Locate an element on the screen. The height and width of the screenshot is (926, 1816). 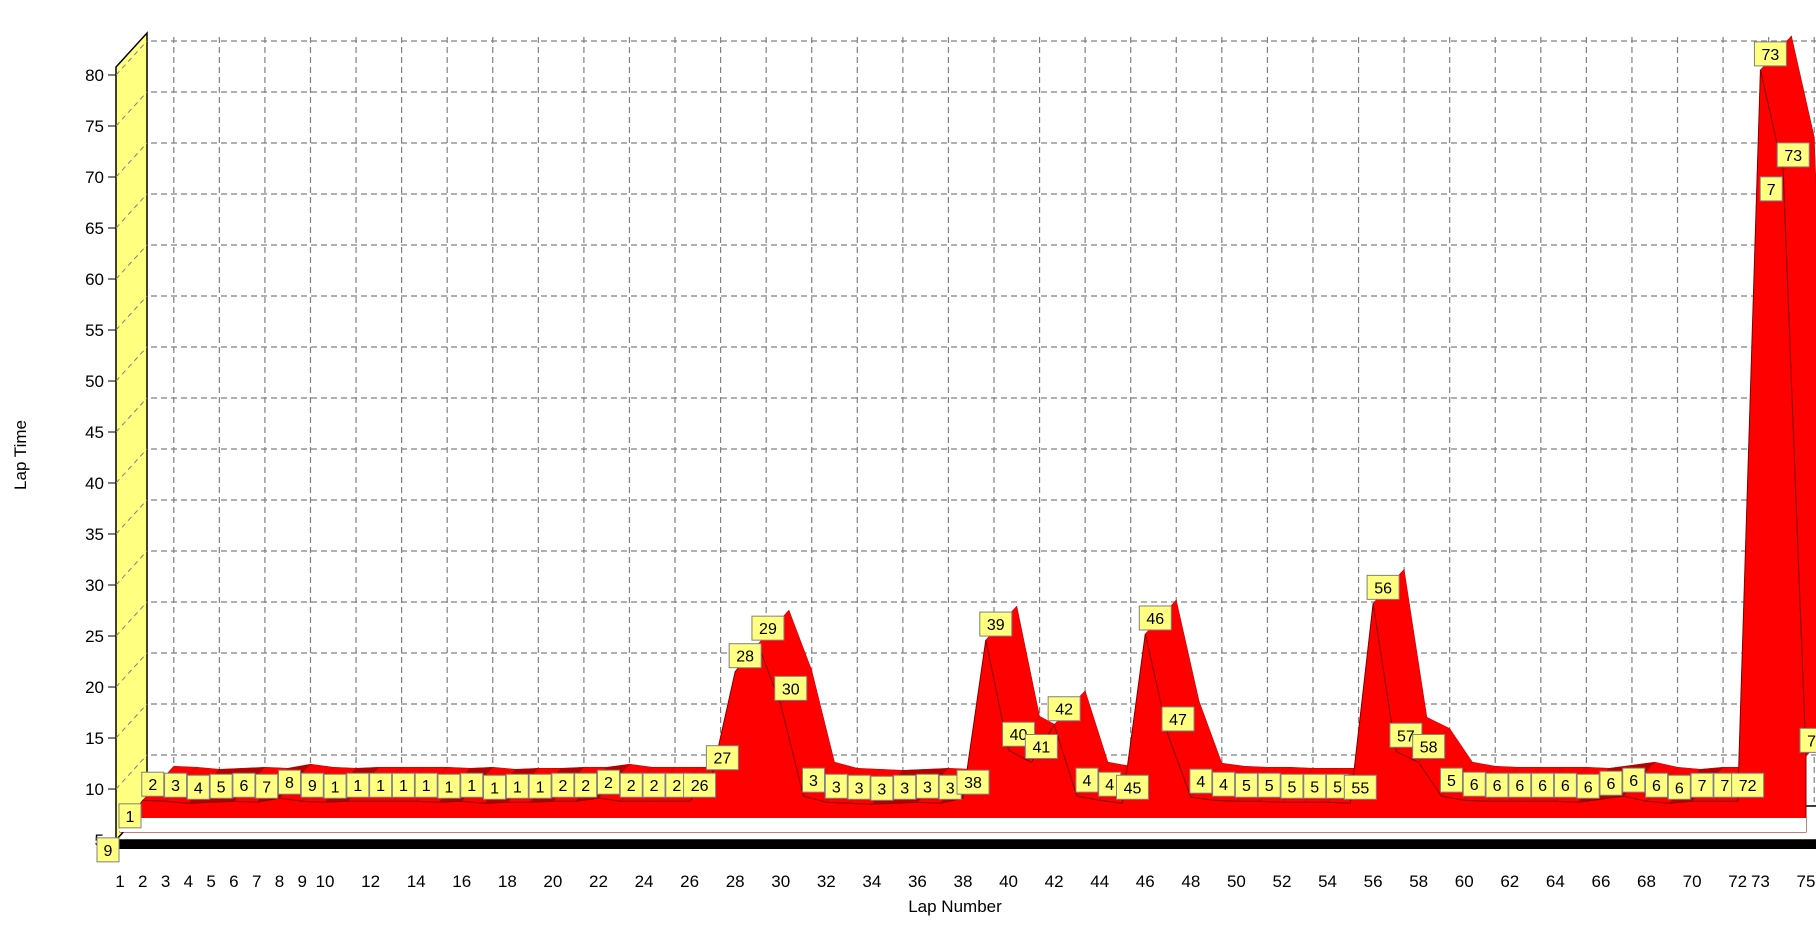
x-tick-label: 58 is located at coordinates (1418, 881).